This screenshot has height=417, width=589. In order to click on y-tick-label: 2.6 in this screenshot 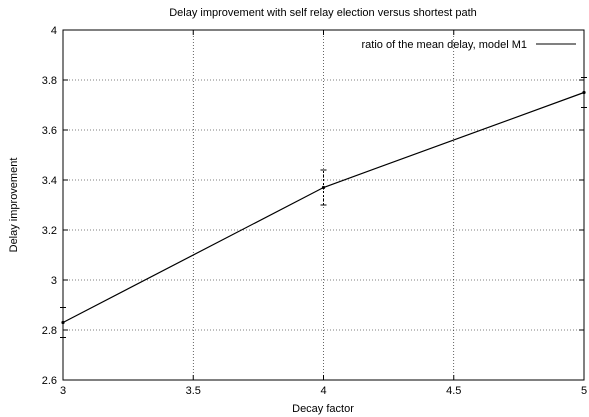, I will do `click(49, 381)`.